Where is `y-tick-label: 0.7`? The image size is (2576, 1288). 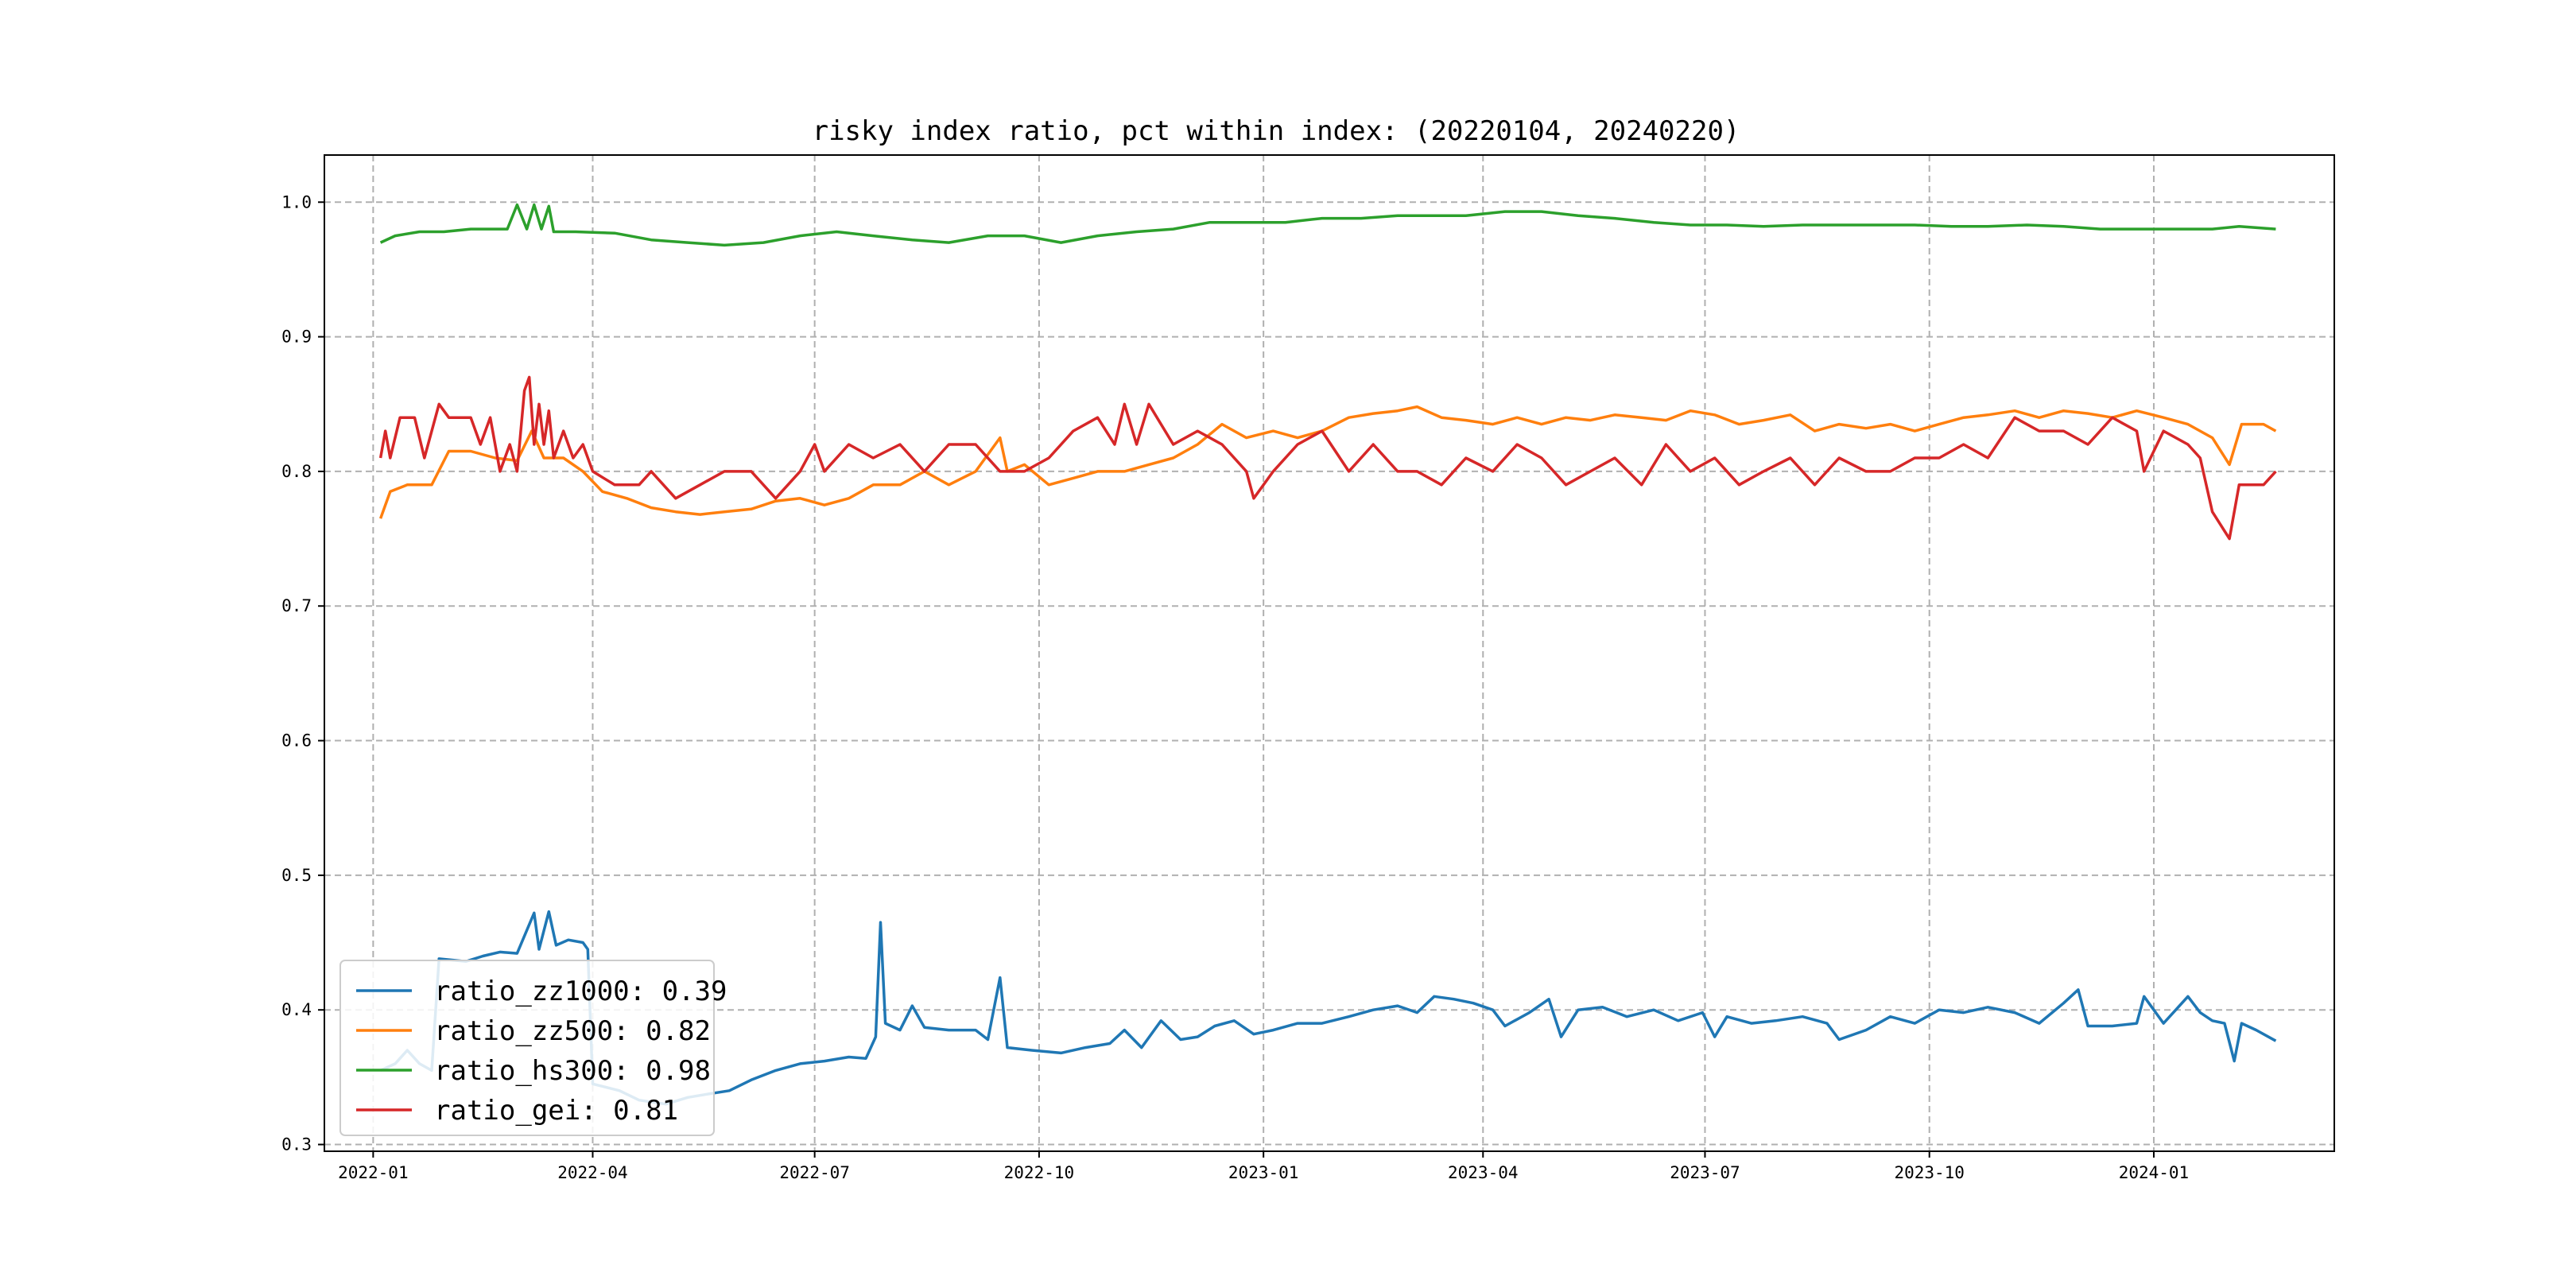
y-tick-label: 0.7 is located at coordinates (296, 605).